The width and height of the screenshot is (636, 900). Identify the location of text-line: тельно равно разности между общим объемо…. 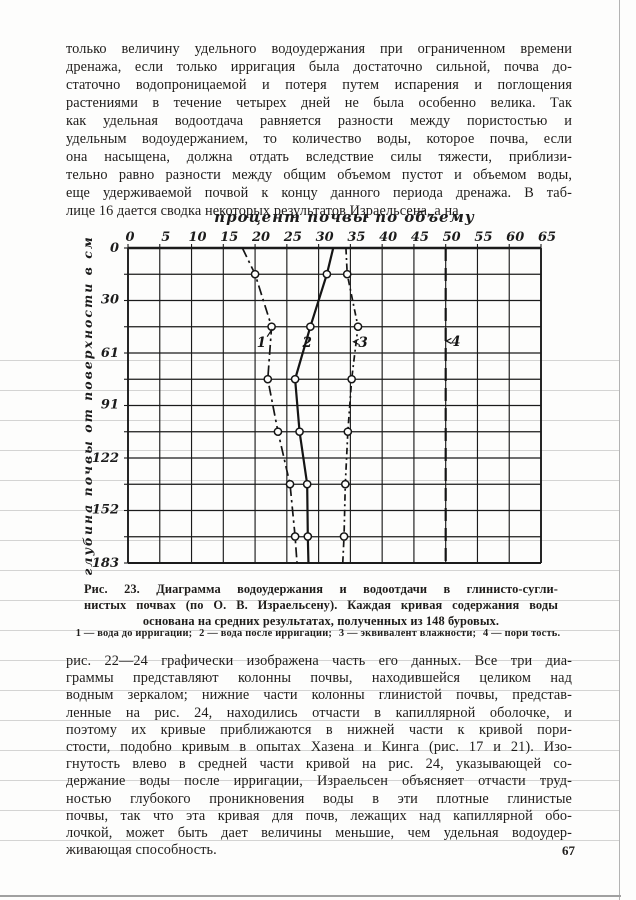
(319, 175).